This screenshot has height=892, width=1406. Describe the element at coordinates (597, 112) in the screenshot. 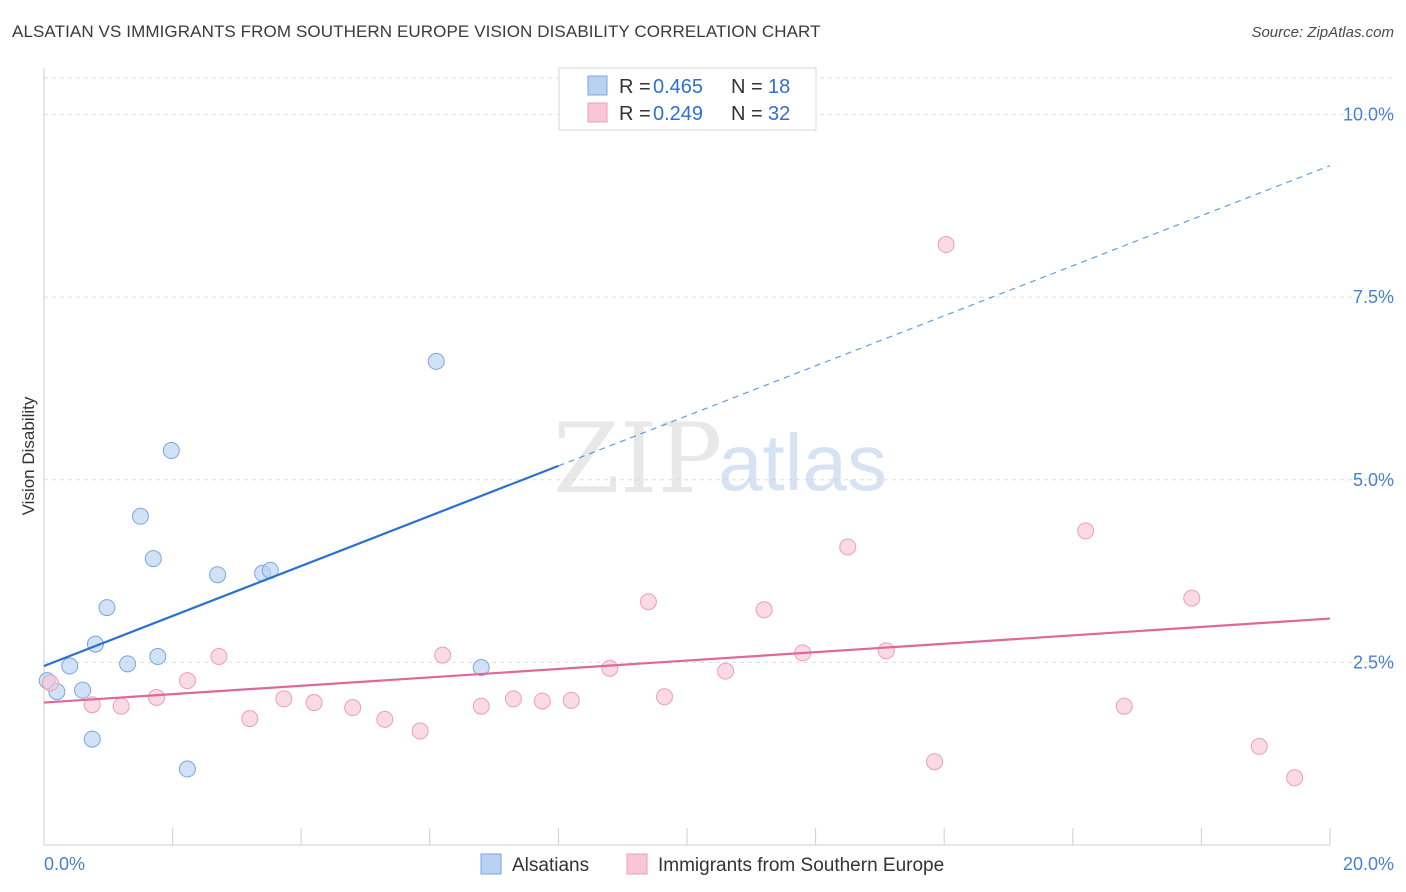

I see `legend-swatch-immigrants` at that location.